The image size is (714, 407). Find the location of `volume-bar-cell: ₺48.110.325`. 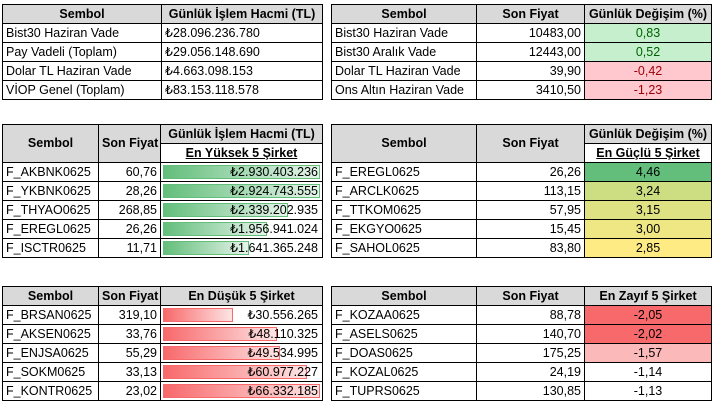

volume-bar-cell: ₺48.110.325 is located at coordinates (241, 334).